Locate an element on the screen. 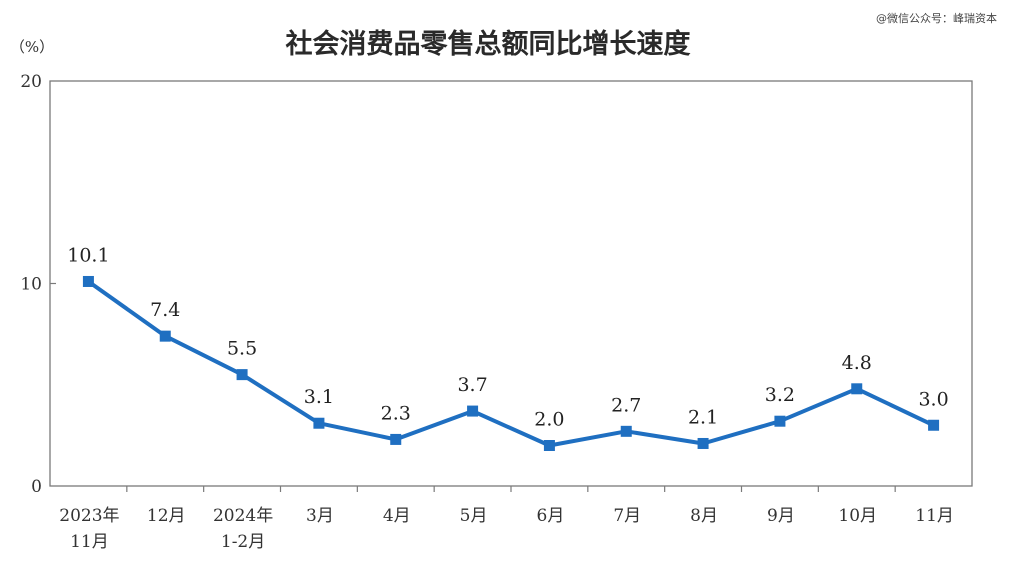 The image size is (1017, 572). x-axis: 2023年 11月 12月 2024年 1-2月 3月 4月 5月 6月 7月 8月 9月 10月 11月 is located at coordinates (506, 519).